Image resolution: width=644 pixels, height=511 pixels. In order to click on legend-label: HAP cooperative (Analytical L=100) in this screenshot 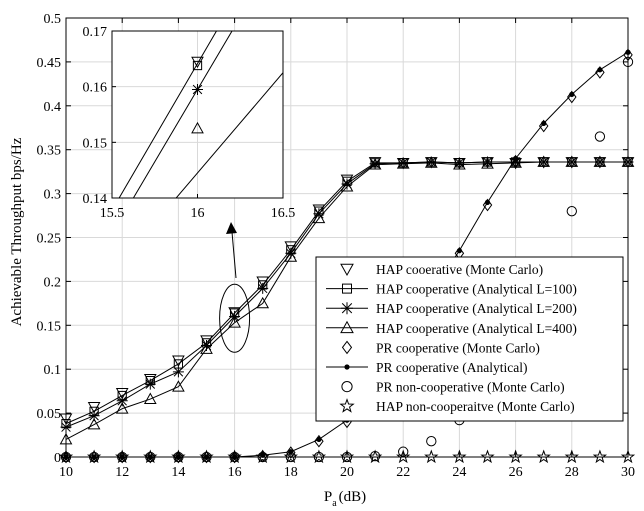, I will do `click(476, 289)`.